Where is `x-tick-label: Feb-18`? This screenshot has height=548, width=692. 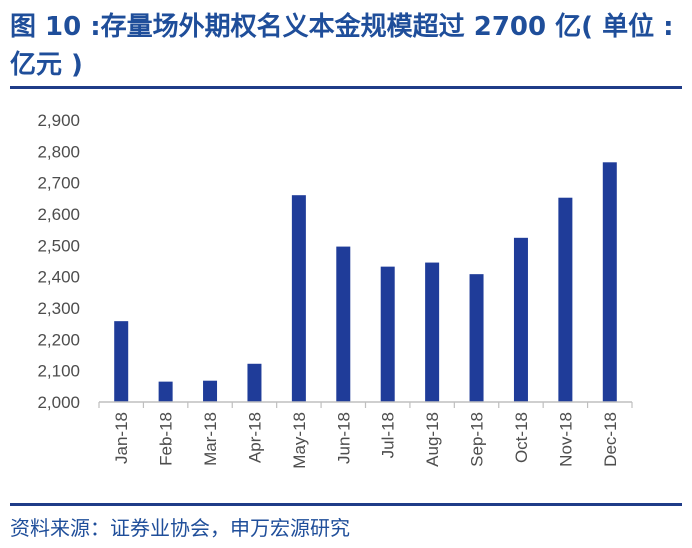
x-tick-label: Feb-18 is located at coordinates (166, 439).